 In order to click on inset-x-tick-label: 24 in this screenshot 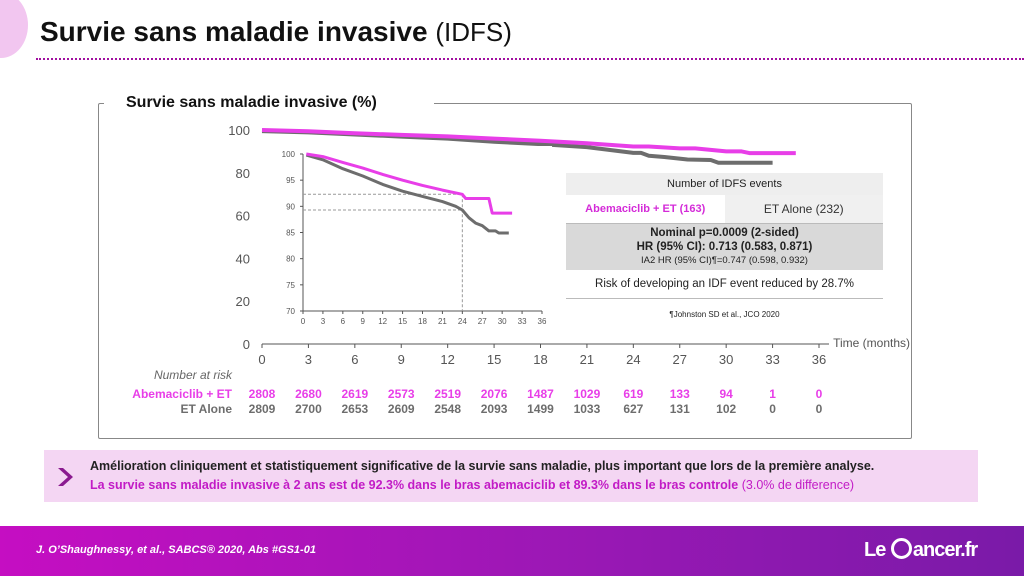, I will do `click(462, 321)`.